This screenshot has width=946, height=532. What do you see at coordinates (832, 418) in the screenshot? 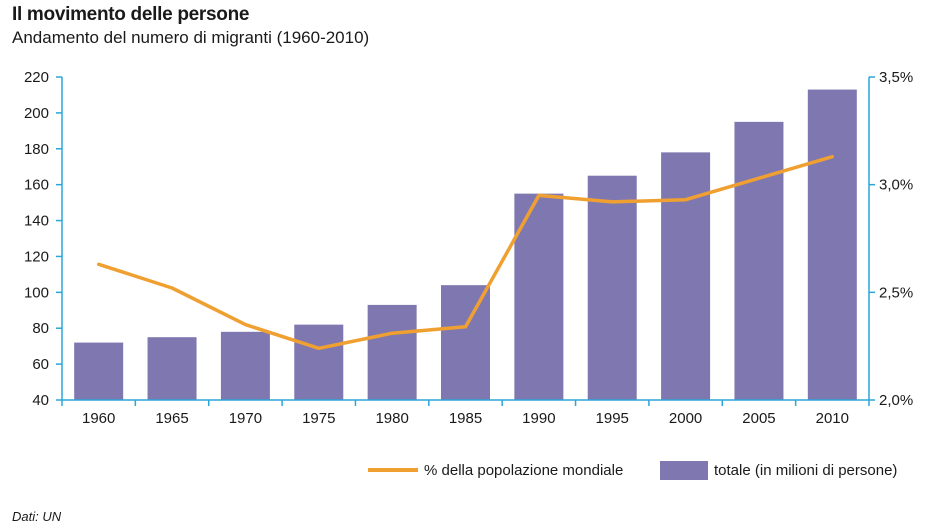
I see `x-tick-label-2010: 2010` at bounding box center [832, 418].